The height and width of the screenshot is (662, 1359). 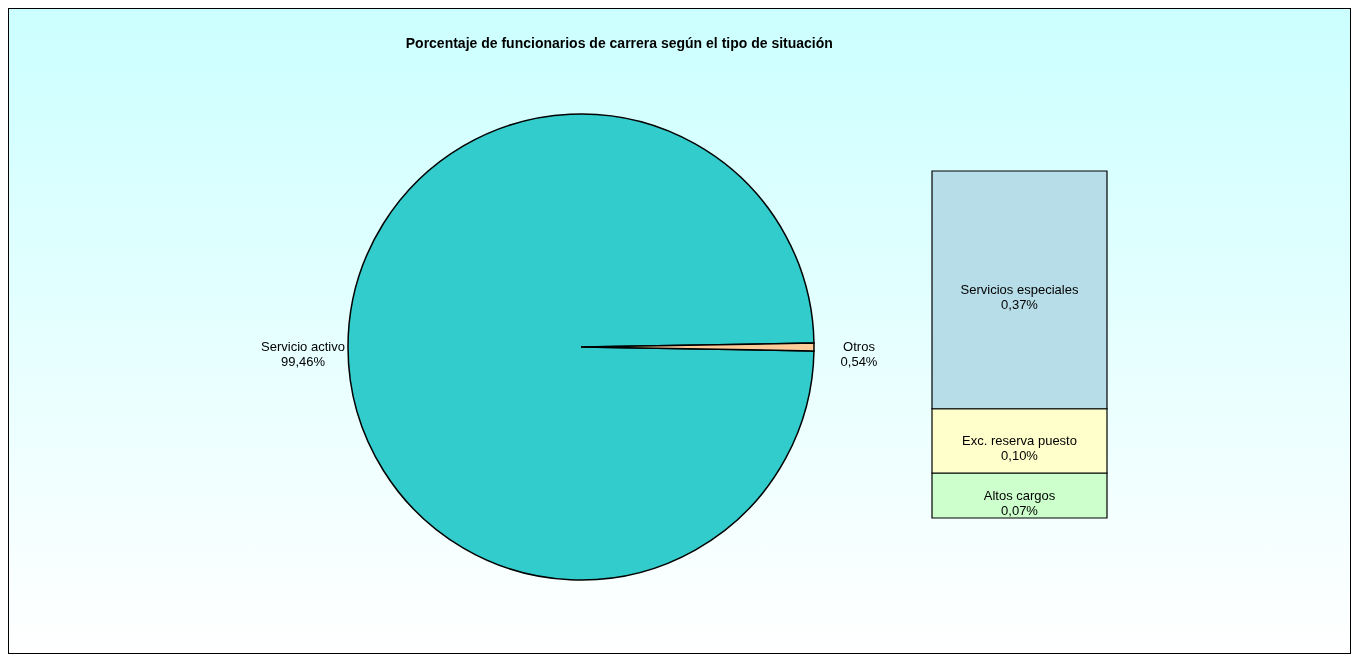 What do you see at coordinates (859, 361) in the screenshot?
I see `data-label: 0,54%` at bounding box center [859, 361].